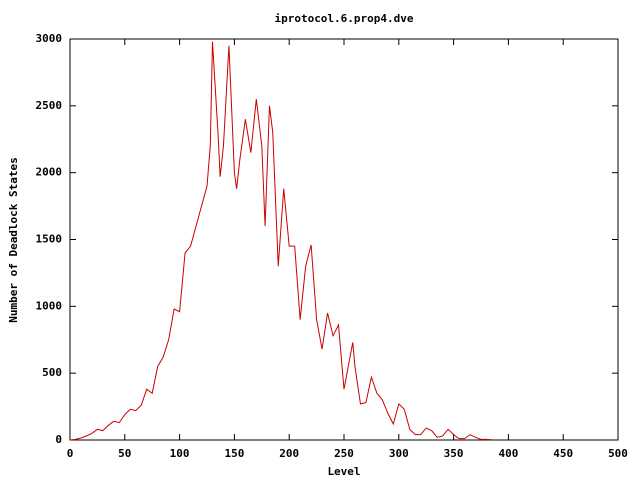 The height and width of the screenshot is (480, 640). What do you see at coordinates (49, 305) in the screenshot?
I see `y-tick-label: 1000` at bounding box center [49, 305].